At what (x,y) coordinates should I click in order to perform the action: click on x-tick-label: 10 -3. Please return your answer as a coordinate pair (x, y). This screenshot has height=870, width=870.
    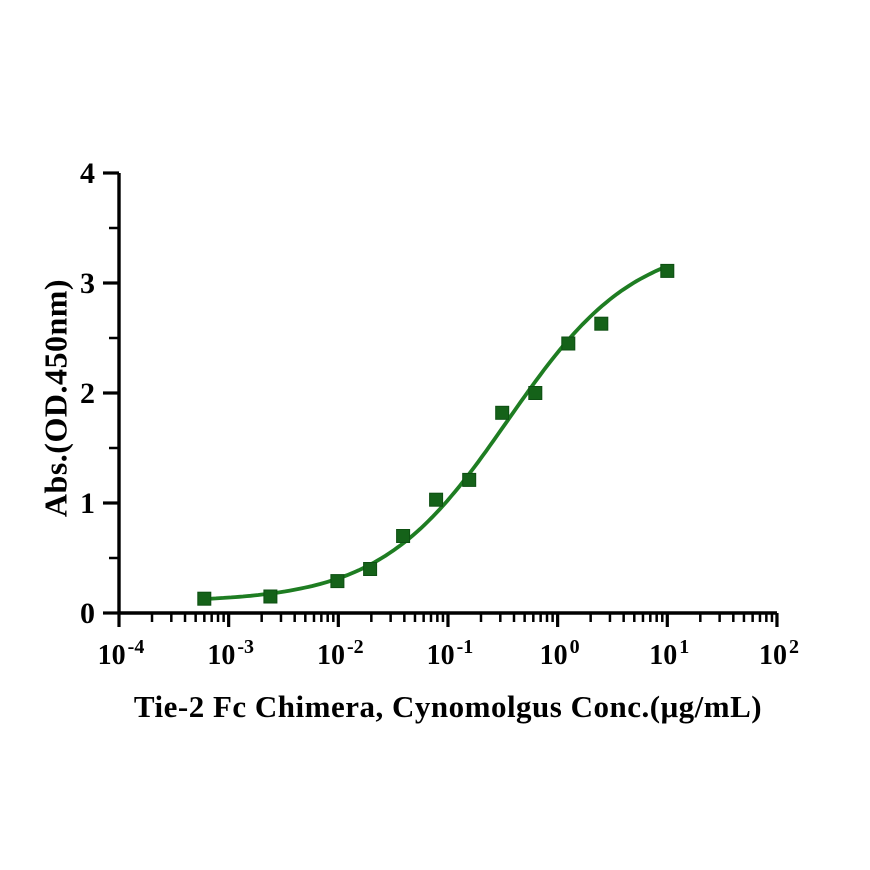
    Looking at the image, I should click on (230, 653).